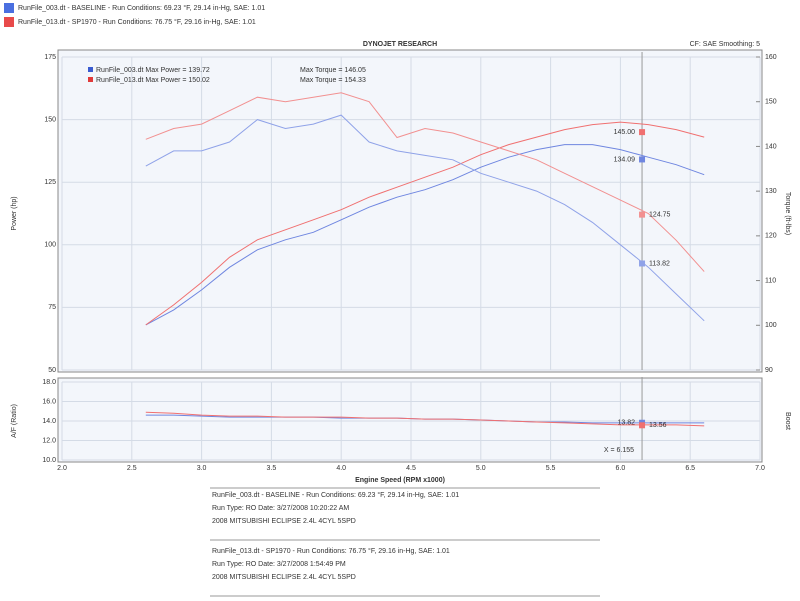 The height and width of the screenshot is (601, 800). I want to click on cursor-value: 113.82, so click(659, 263).